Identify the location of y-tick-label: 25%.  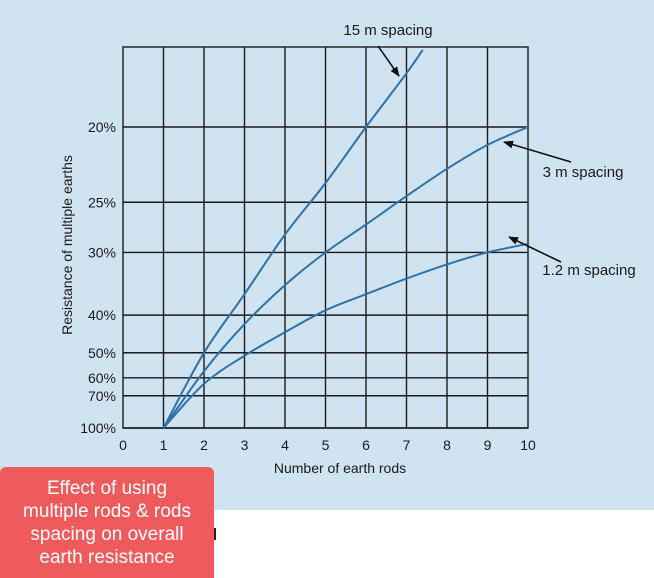
(102, 202).